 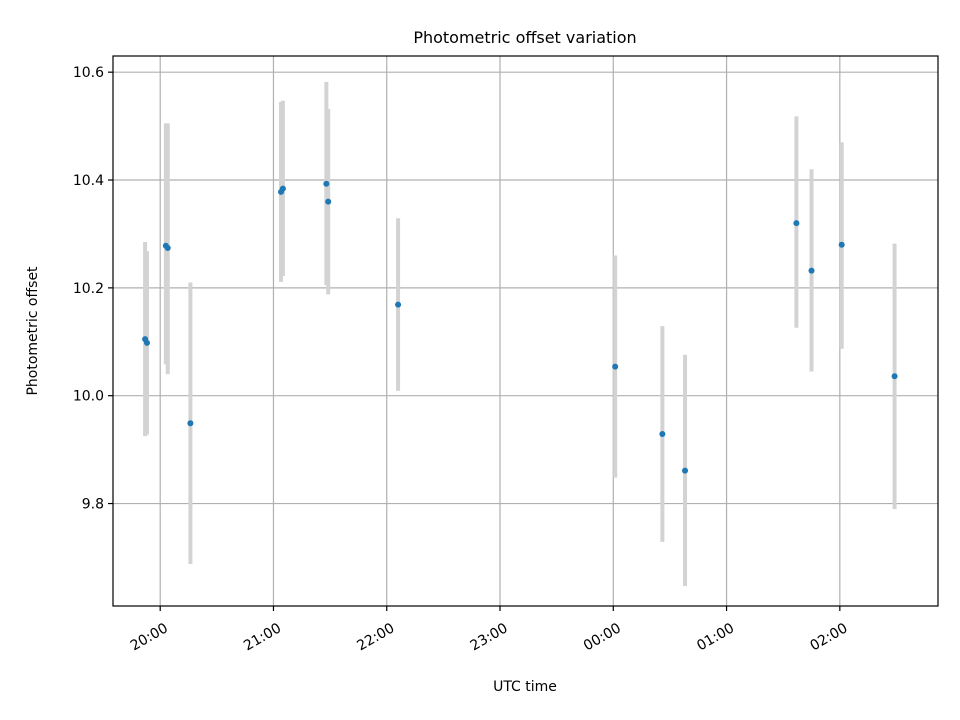 I want to click on y-tick-label: 10.2, so click(x=88, y=289).